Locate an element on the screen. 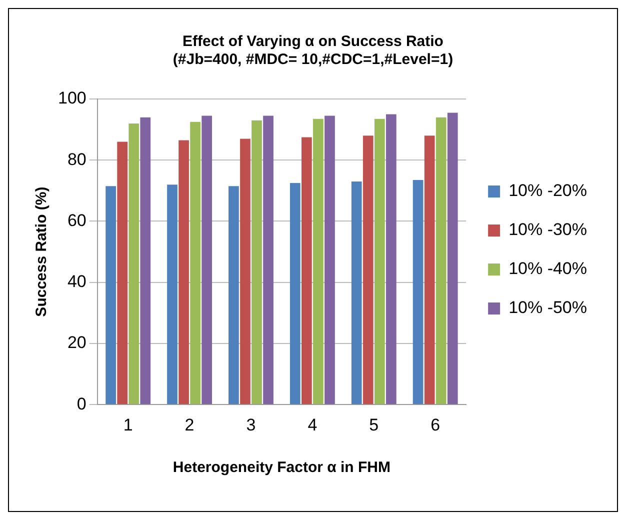  y-tick-label: 100 is located at coordinates (72, 98).